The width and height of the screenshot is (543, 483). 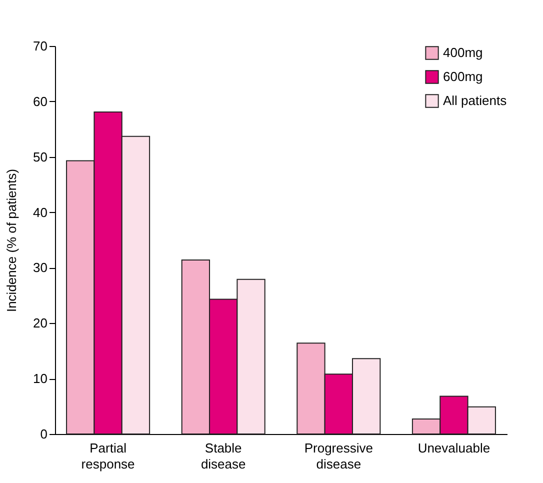 I want to click on y-axis-title: Incidence (% of patients), so click(x=12, y=240).